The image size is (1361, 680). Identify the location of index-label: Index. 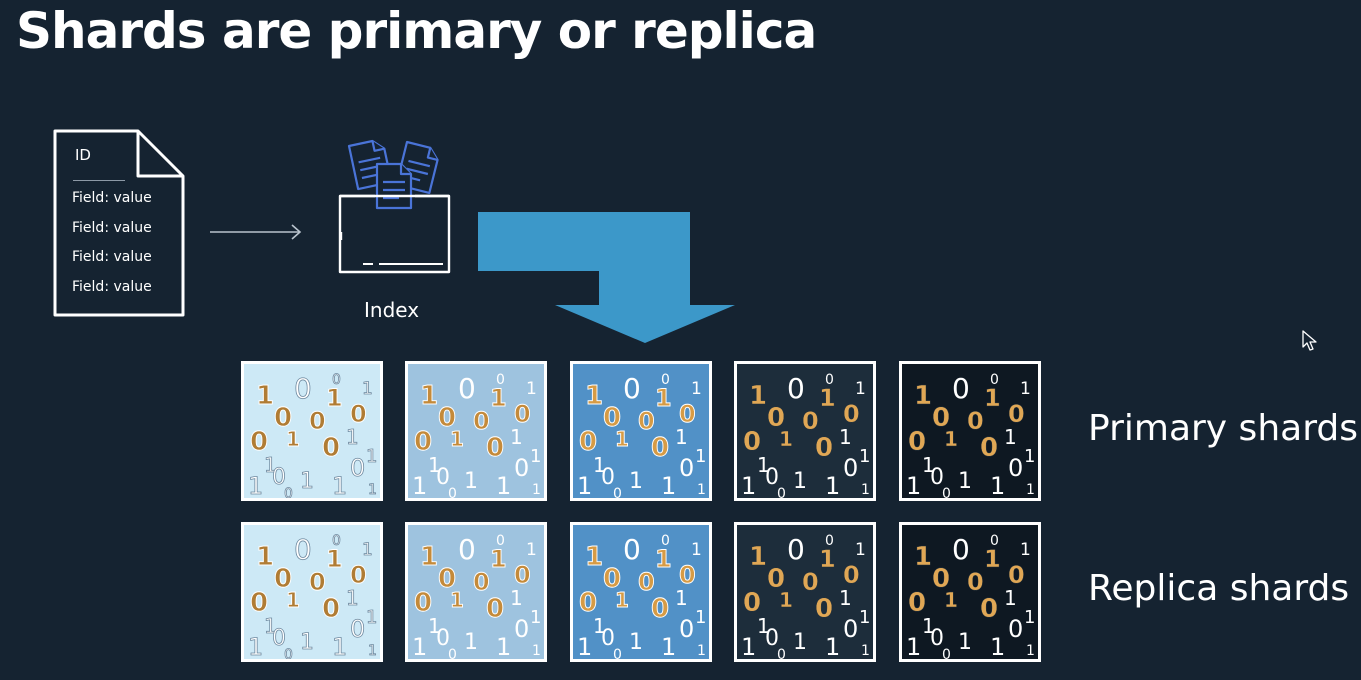
(392, 310).